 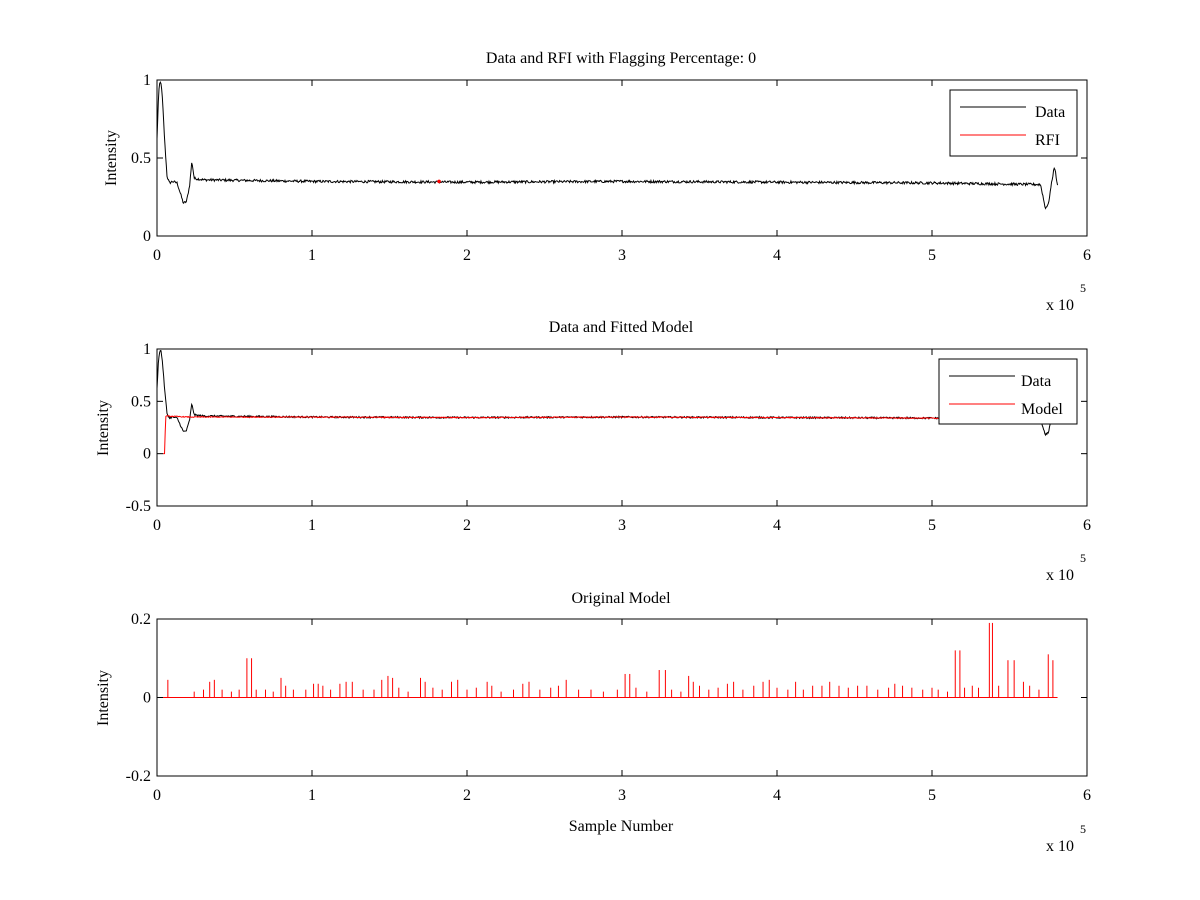 I want to click on panel-2-legend-box, so click(x=1008, y=391).